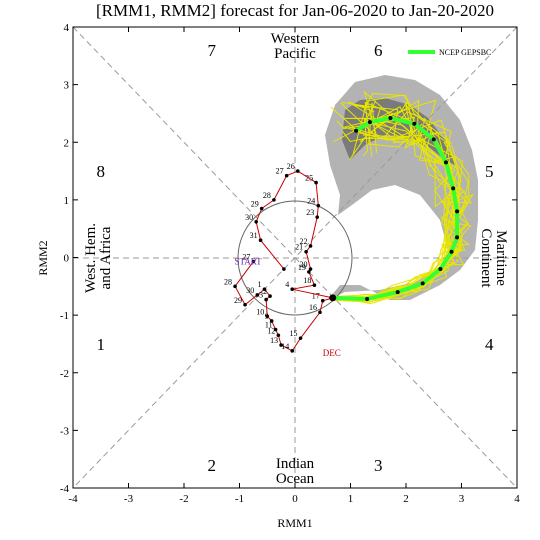 The image size is (540, 540). Describe the element at coordinates (91, 258) in the screenshot. I see `region-label-west-hem-1: West. Hem.` at that location.